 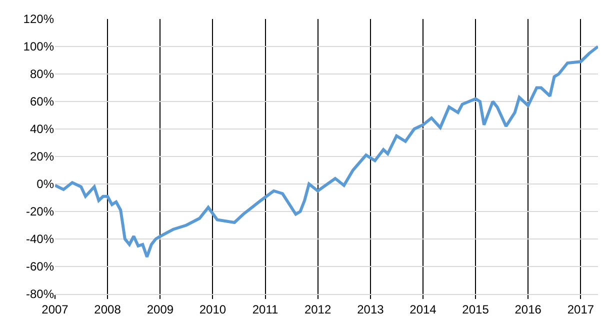 What do you see at coordinates (212, 309) in the screenshot?
I see `x-tick-label: 2010` at bounding box center [212, 309].